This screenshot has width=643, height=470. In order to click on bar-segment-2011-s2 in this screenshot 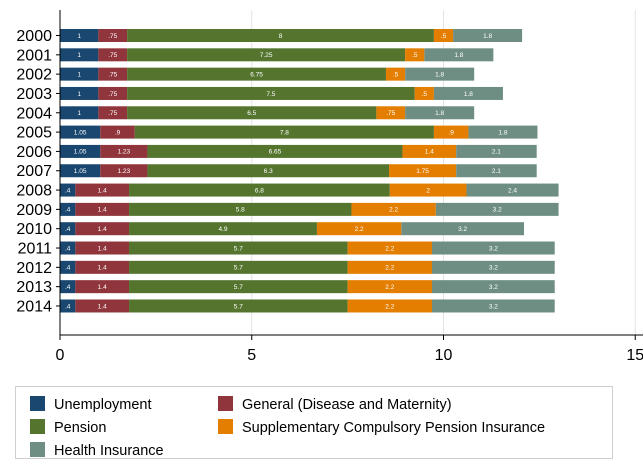, I will do `click(238, 248)`.